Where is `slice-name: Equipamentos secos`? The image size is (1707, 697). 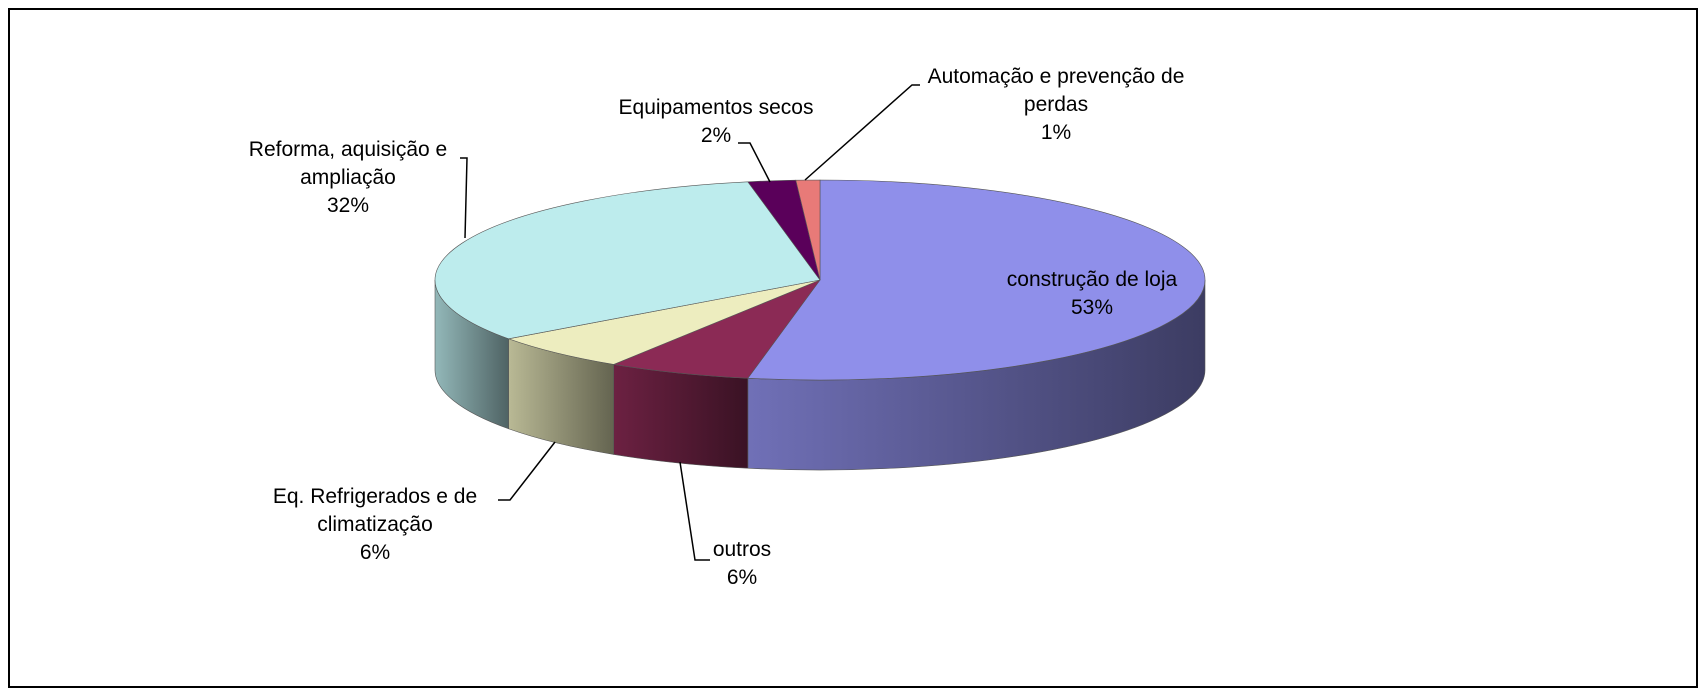 slice-name: Equipamentos secos is located at coordinates (716, 107).